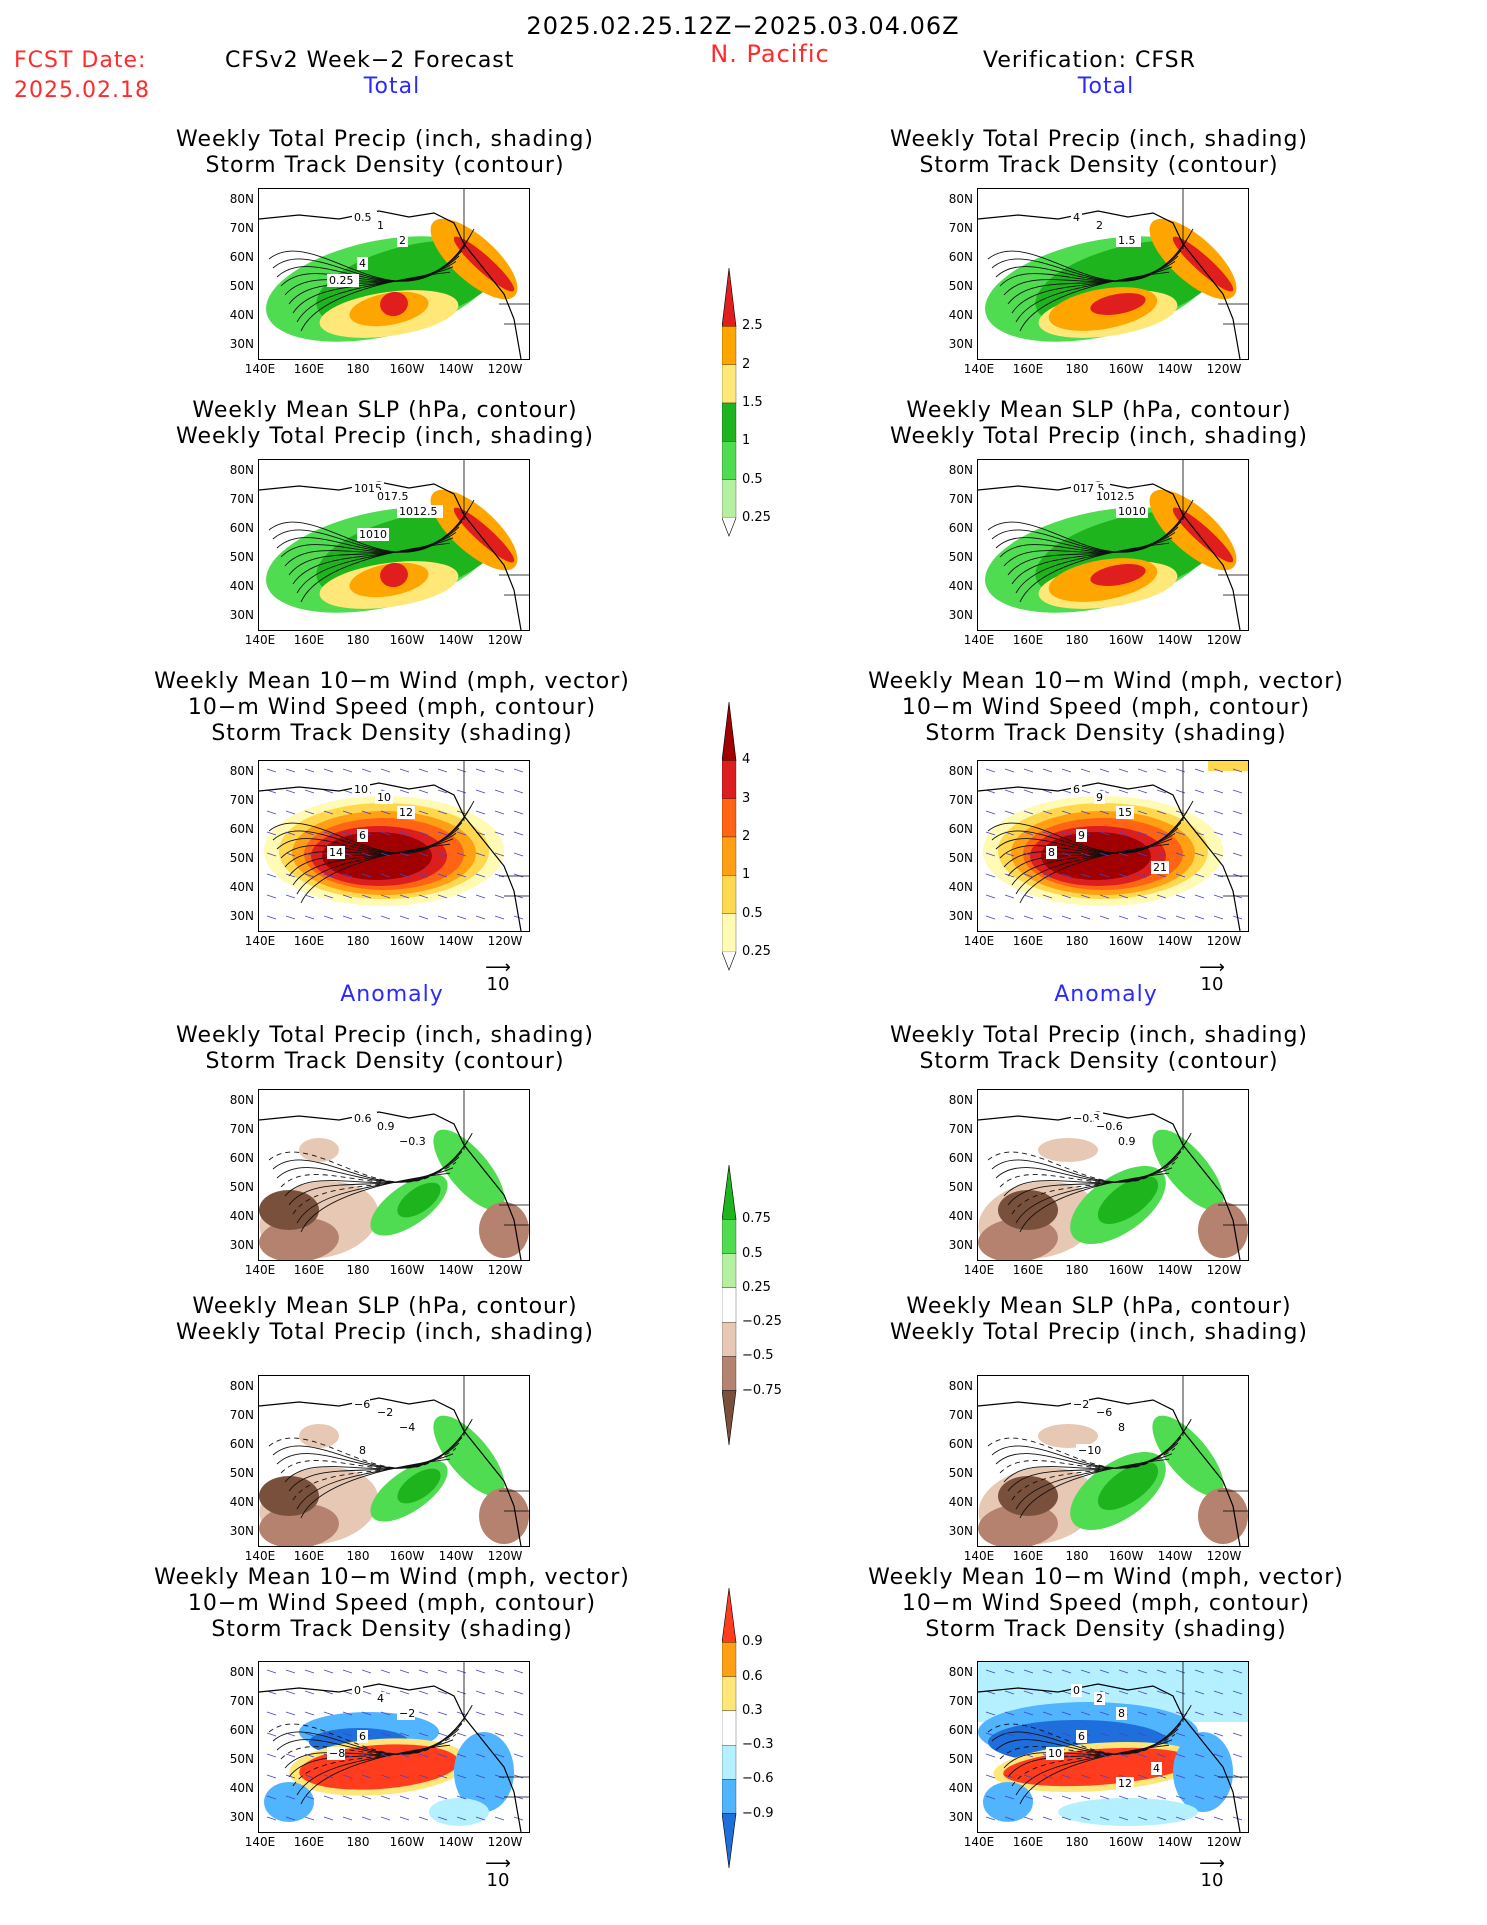 The width and height of the screenshot is (1487, 1925). I want to click on svg-text: 10, so click(384, 797).